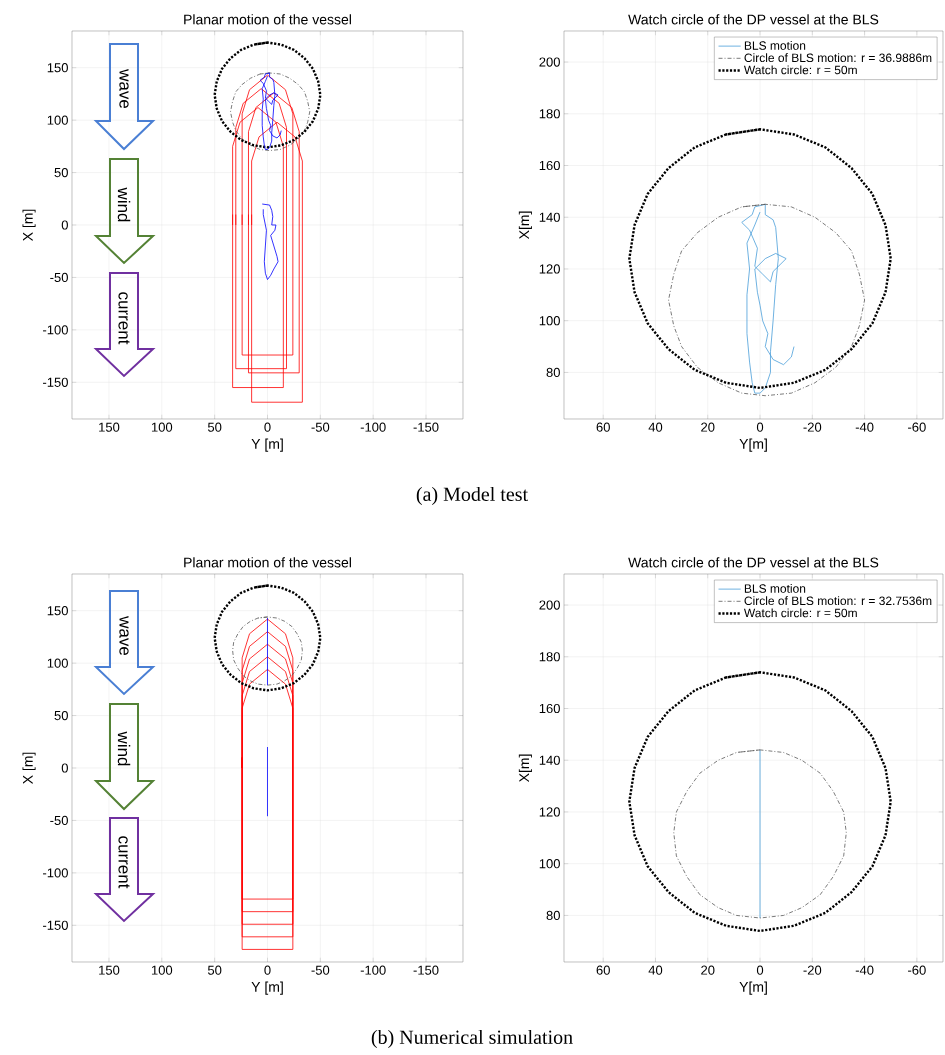 The height and width of the screenshot is (1055, 945). What do you see at coordinates (838, 58) in the screenshot?
I see `legend-label: Circle of BLS motion: r = 36.9886m` at bounding box center [838, 58].